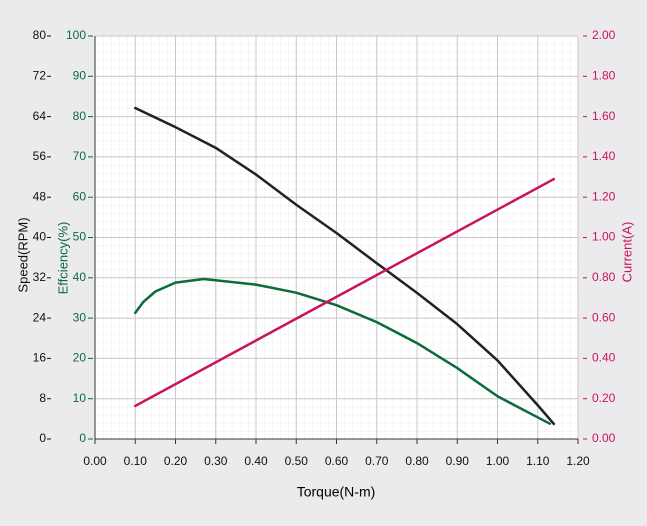 The width and height of the screenshot is (647, 526). I want to click on x-tick-label: 0.00, so click(95, 461).